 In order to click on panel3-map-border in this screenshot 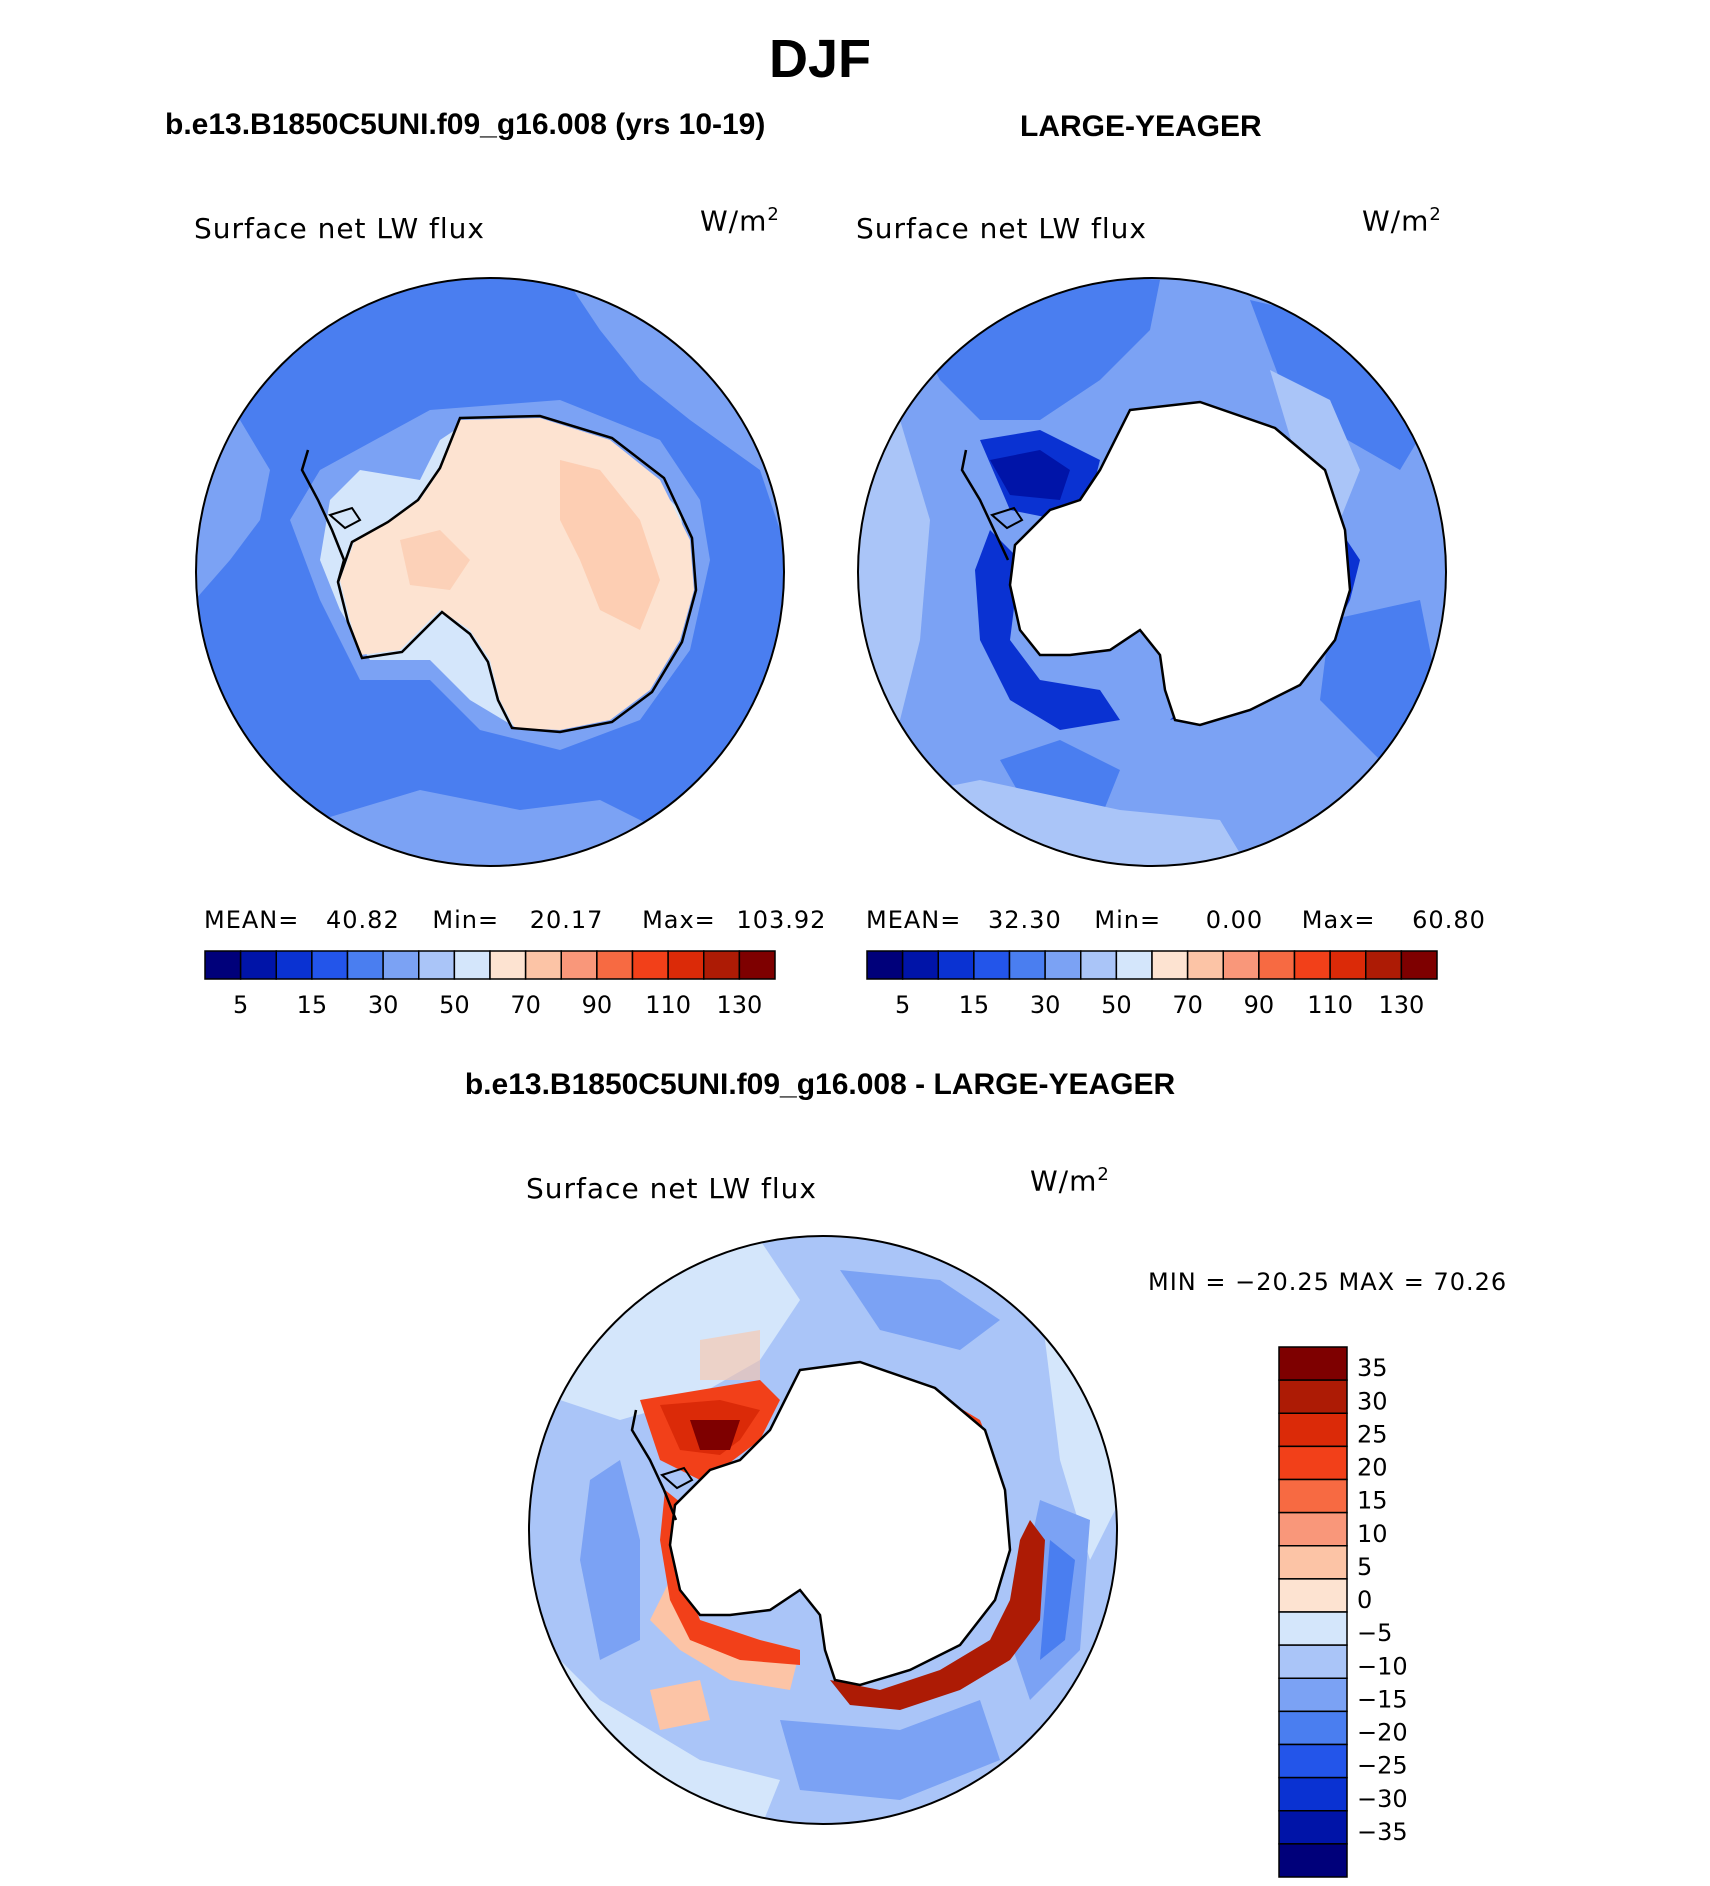, I will do `click(823, 1530)`.